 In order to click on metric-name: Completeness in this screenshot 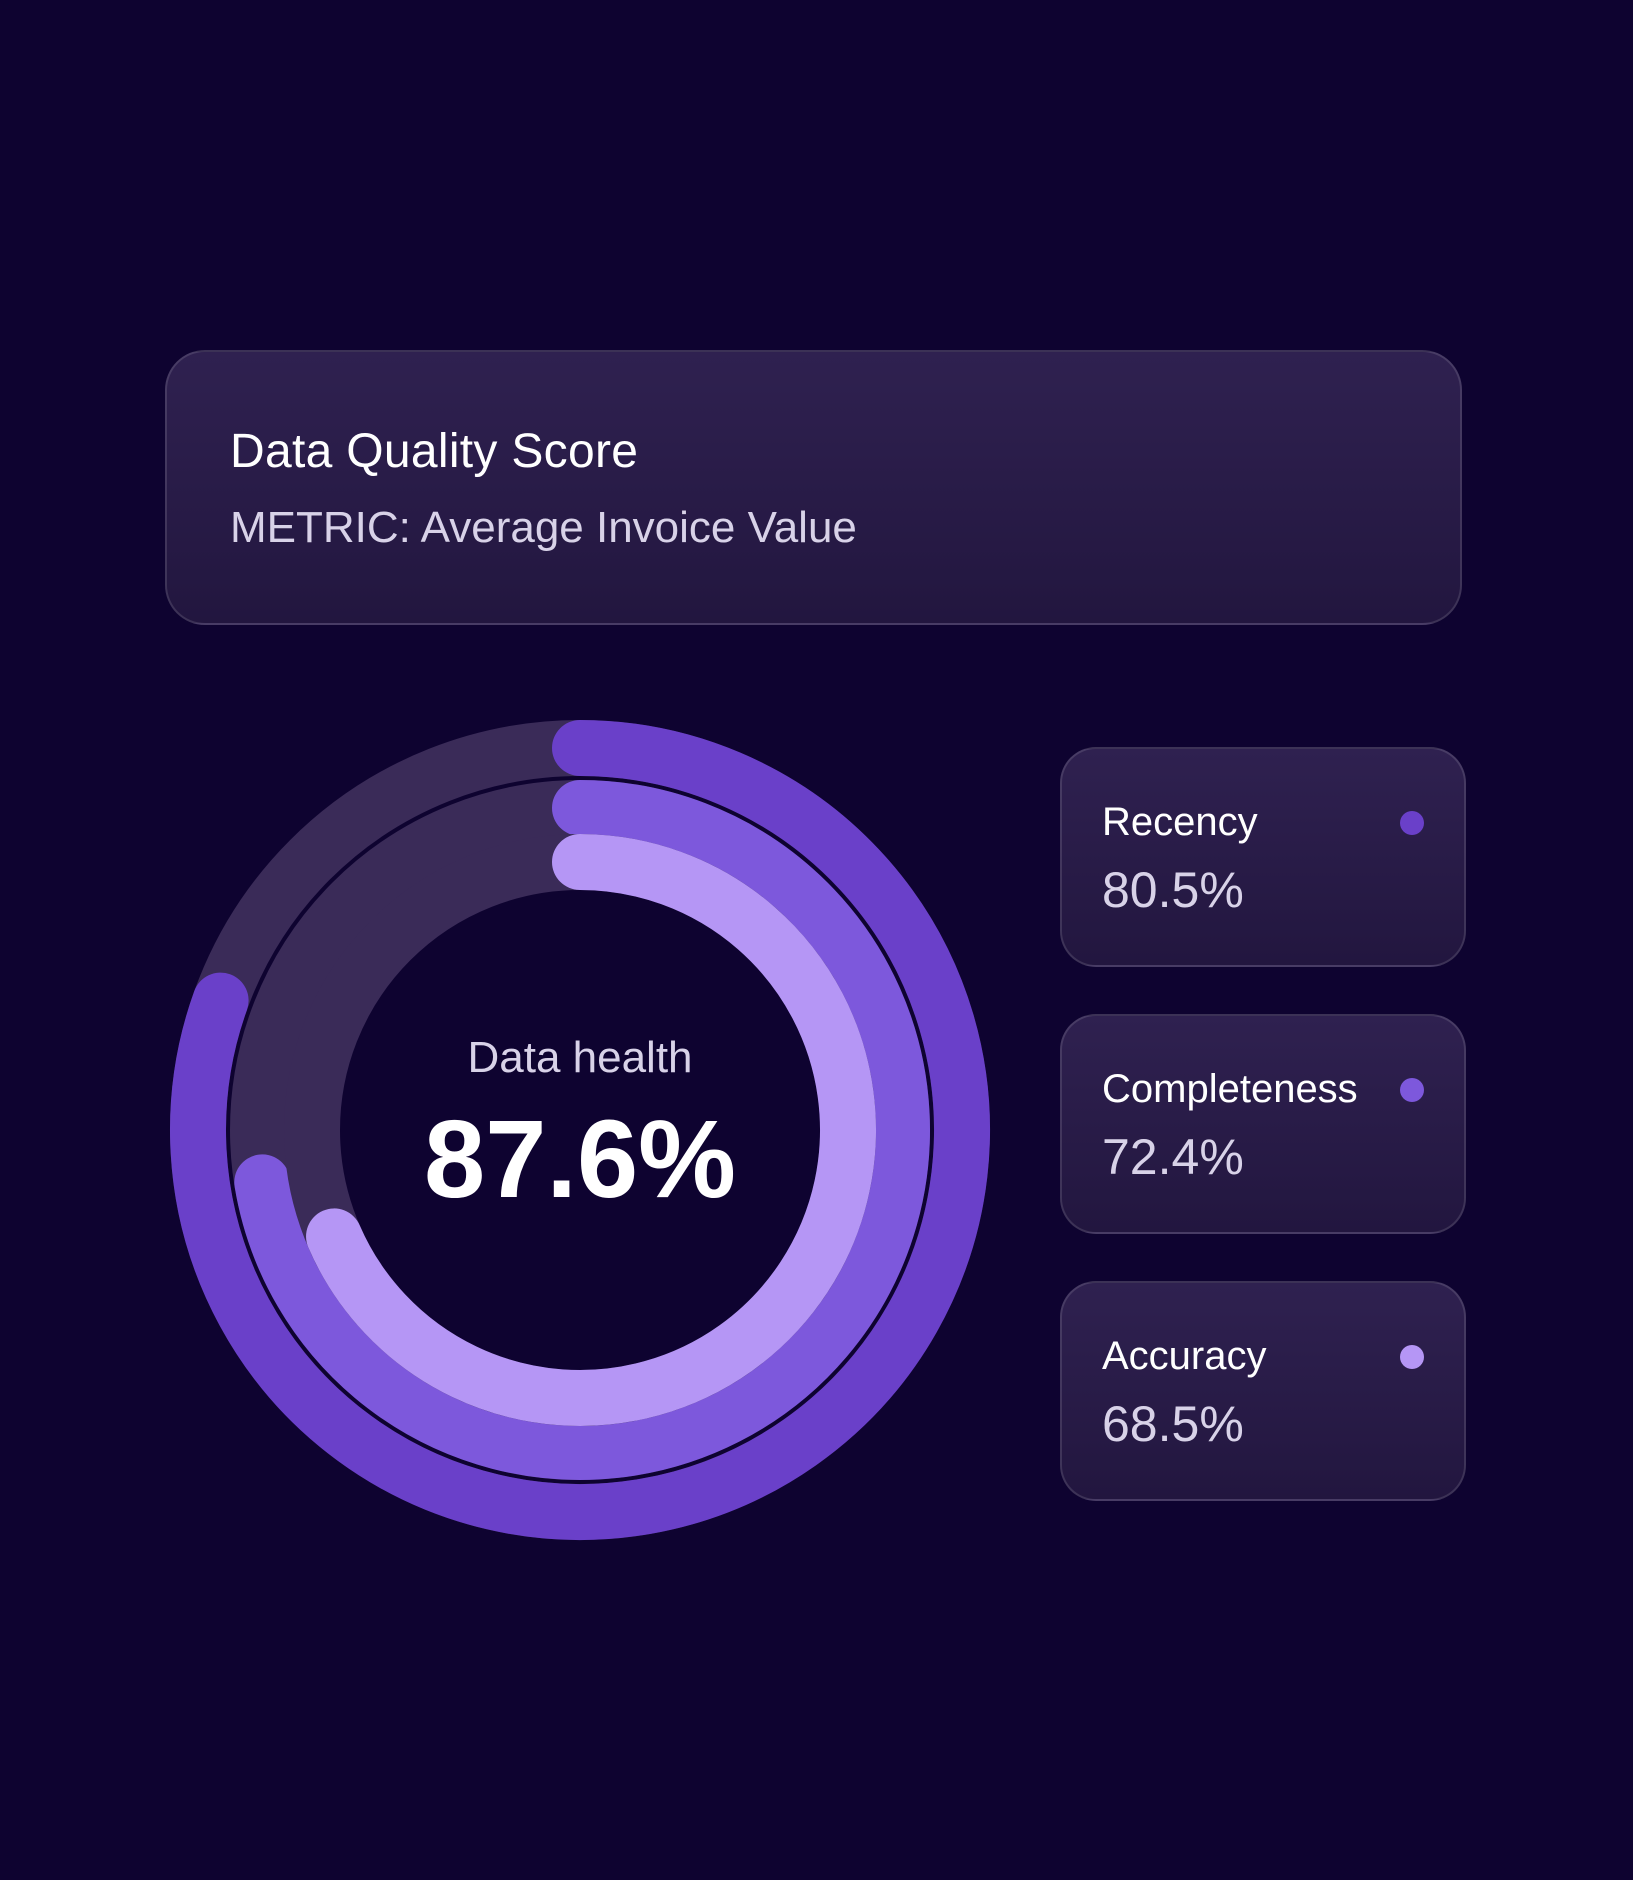, I will do `click(1230, 1089)`.